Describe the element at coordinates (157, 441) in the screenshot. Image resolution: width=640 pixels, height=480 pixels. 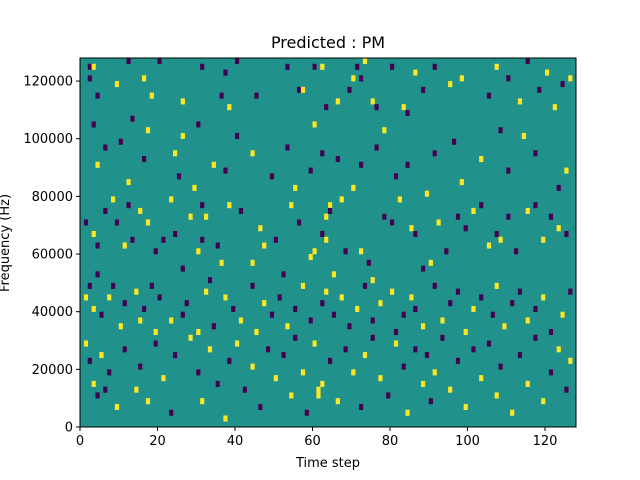
I see `x-tick-label: 20` at that location.